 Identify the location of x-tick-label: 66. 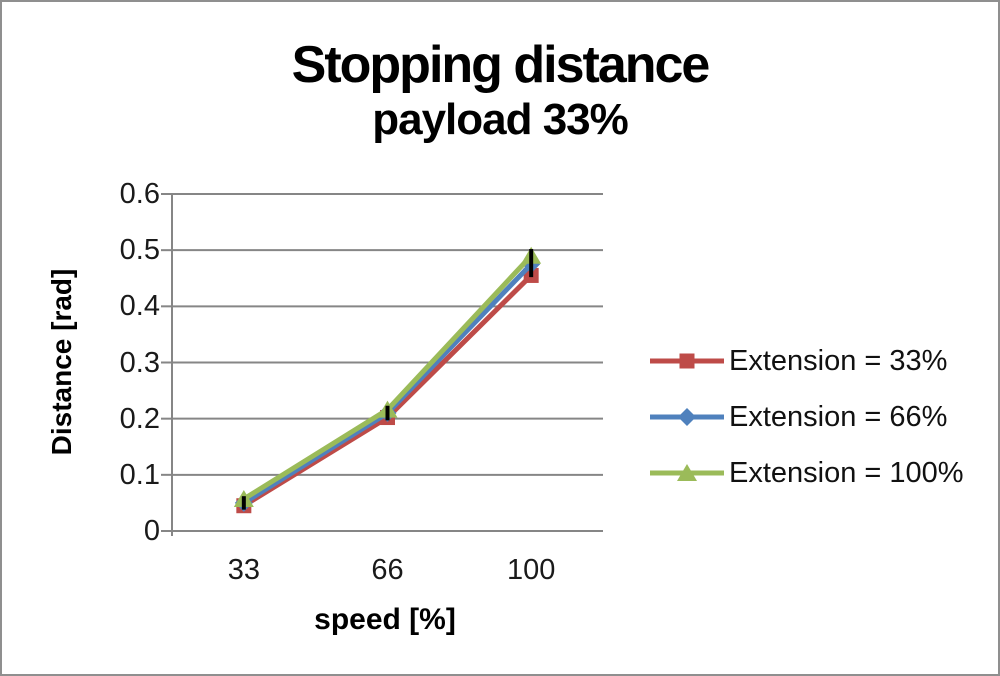
(387, 570).